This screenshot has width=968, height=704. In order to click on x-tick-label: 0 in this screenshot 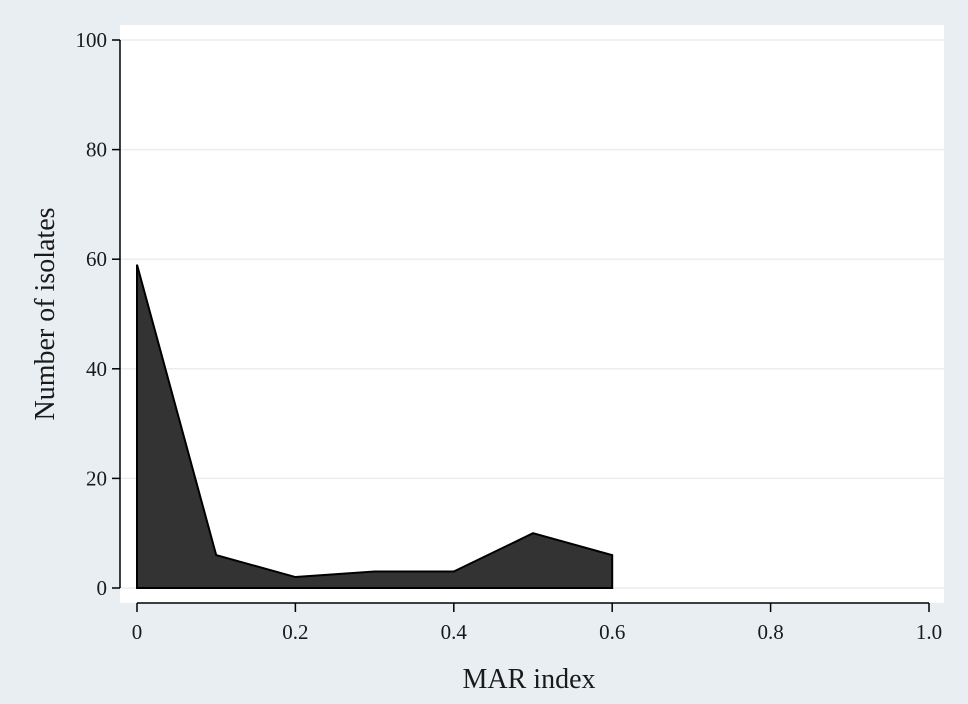, I will do `click(137, 632)`.